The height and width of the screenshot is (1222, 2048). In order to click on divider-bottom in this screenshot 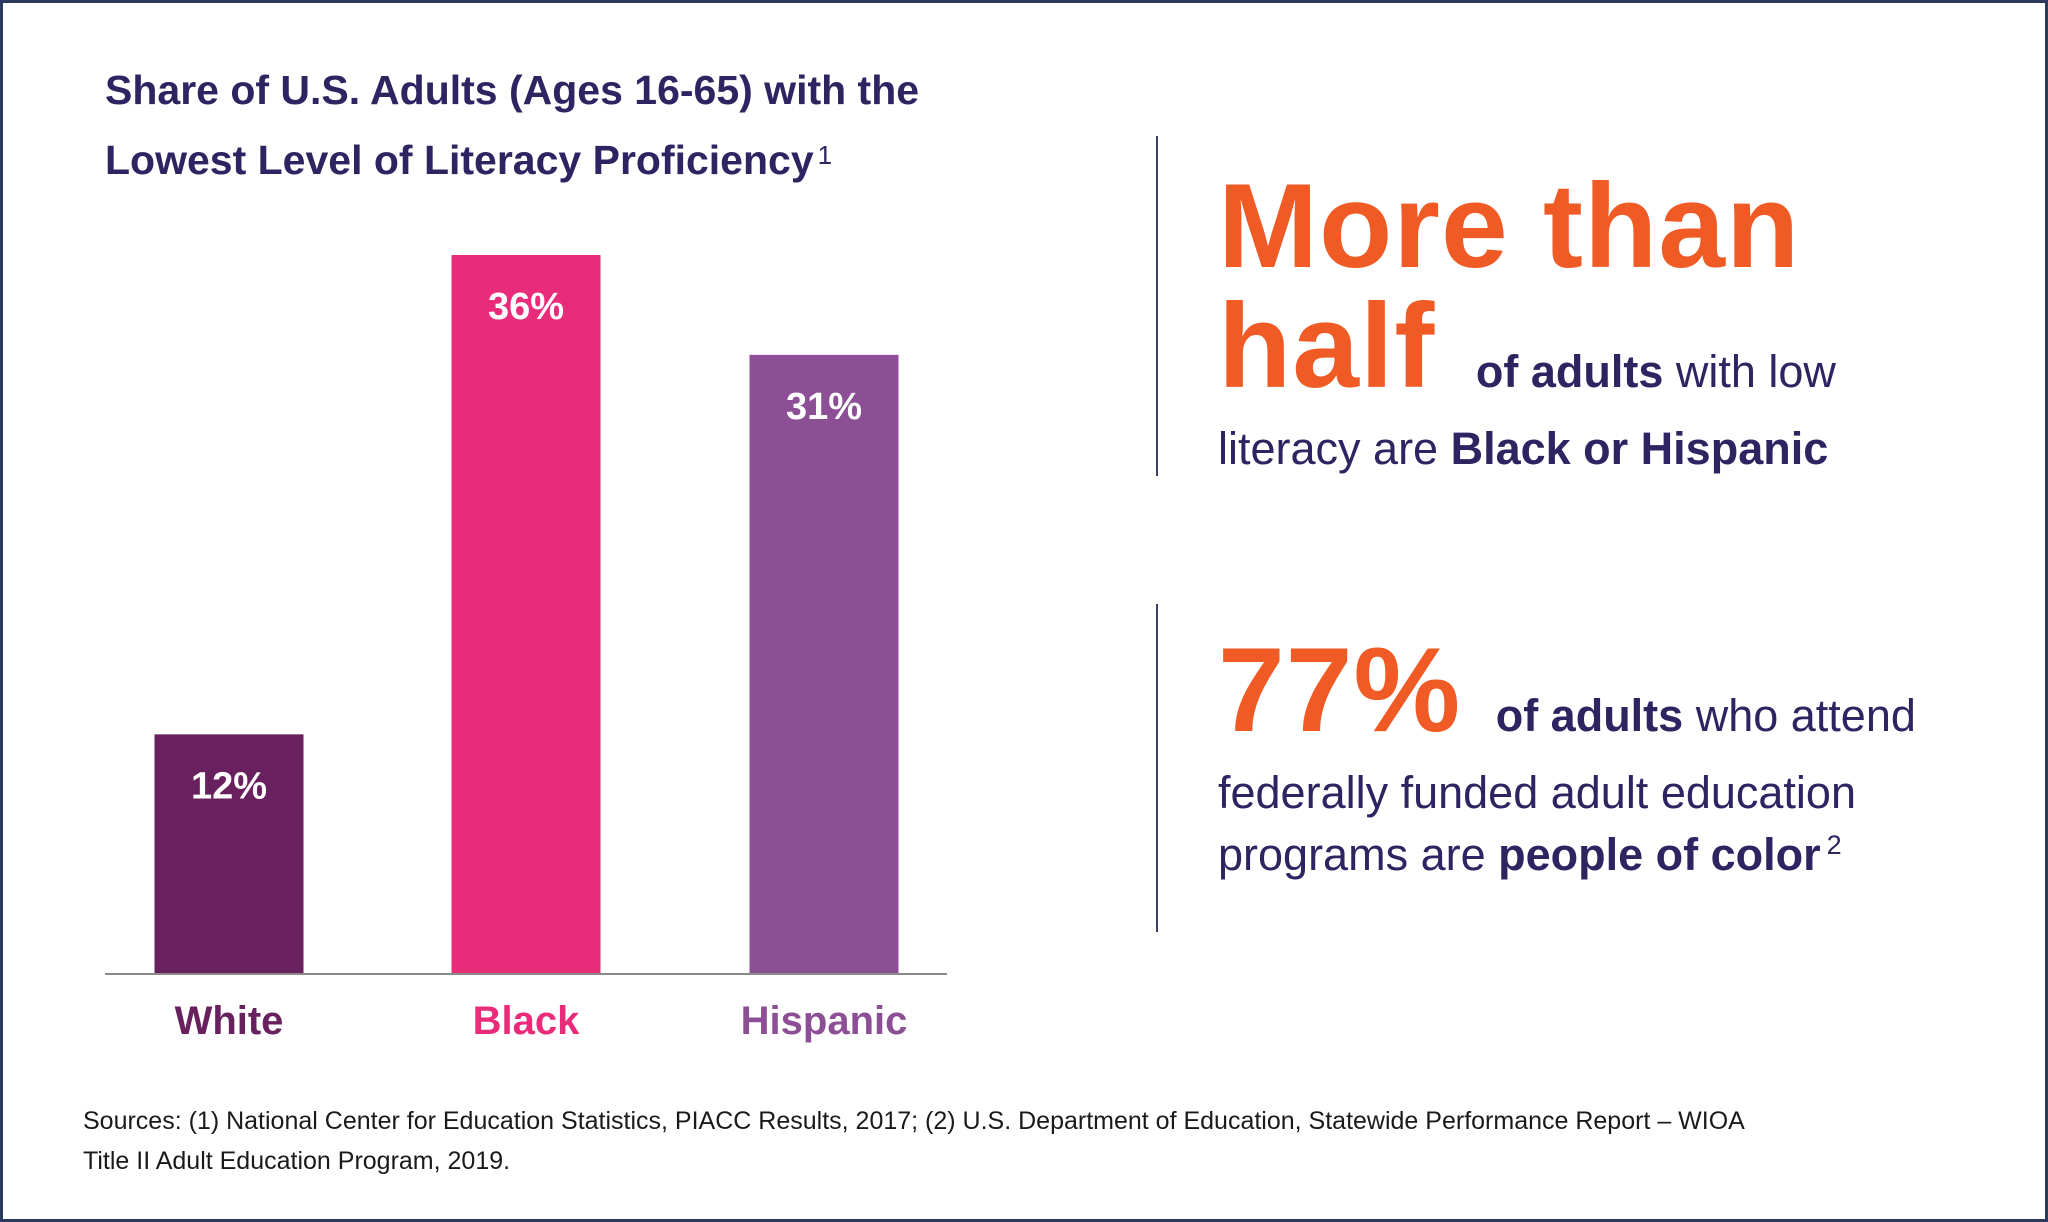, I will do `click(1157, 768)`.